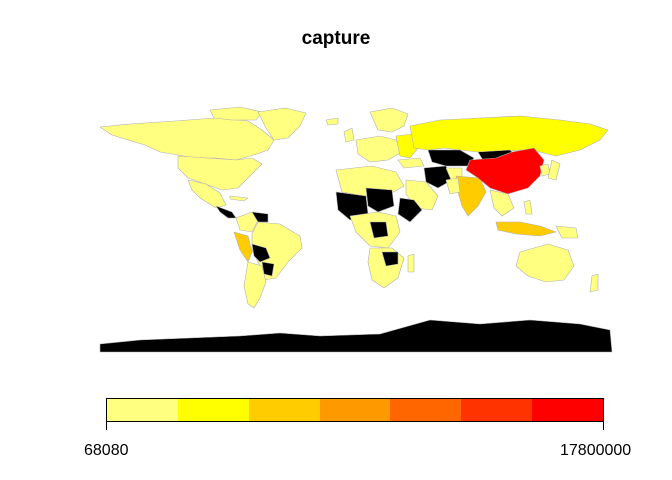 The image size is (672, 480). I want to click on map-title: capture, so click(336, 38).